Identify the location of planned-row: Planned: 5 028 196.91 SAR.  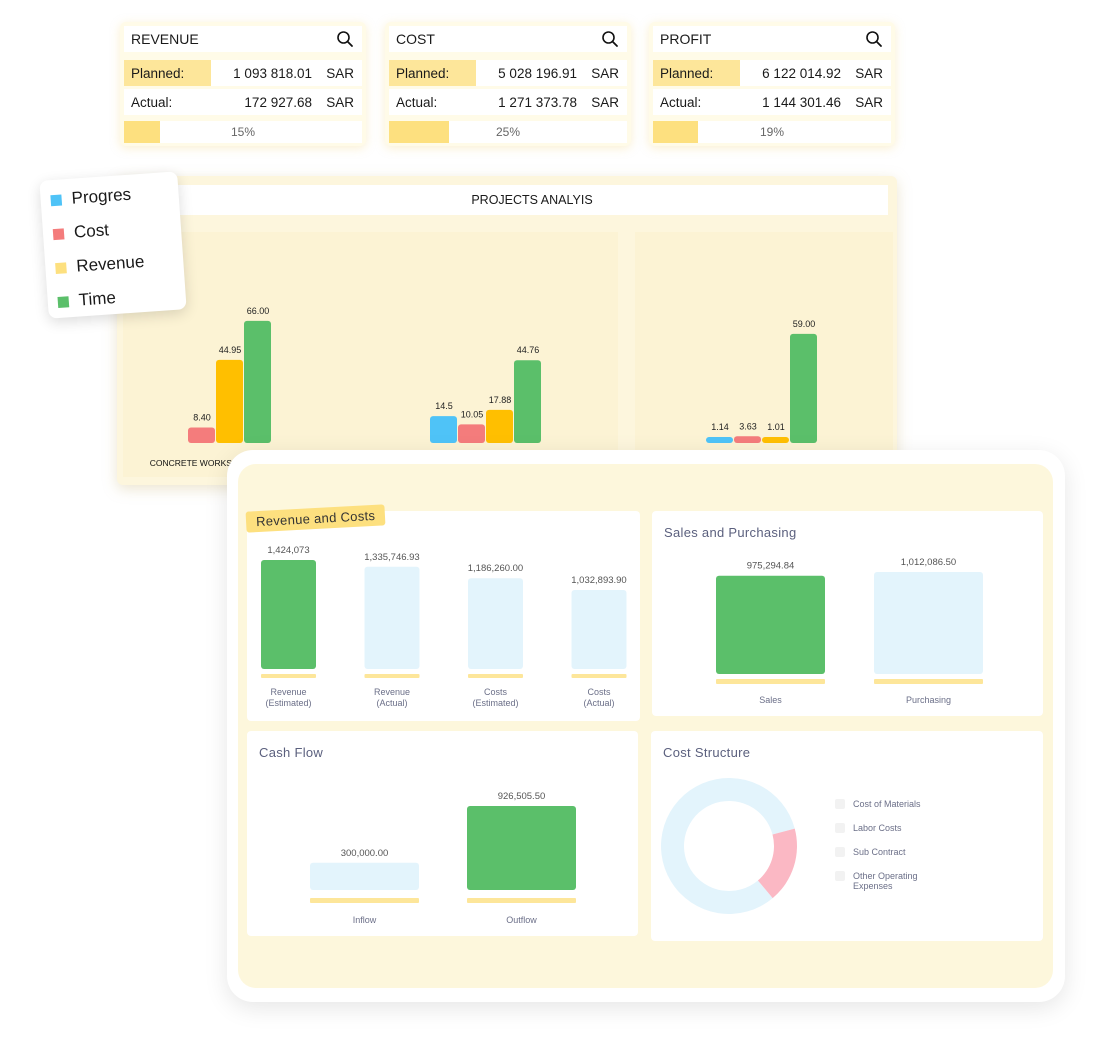
(508, 73).